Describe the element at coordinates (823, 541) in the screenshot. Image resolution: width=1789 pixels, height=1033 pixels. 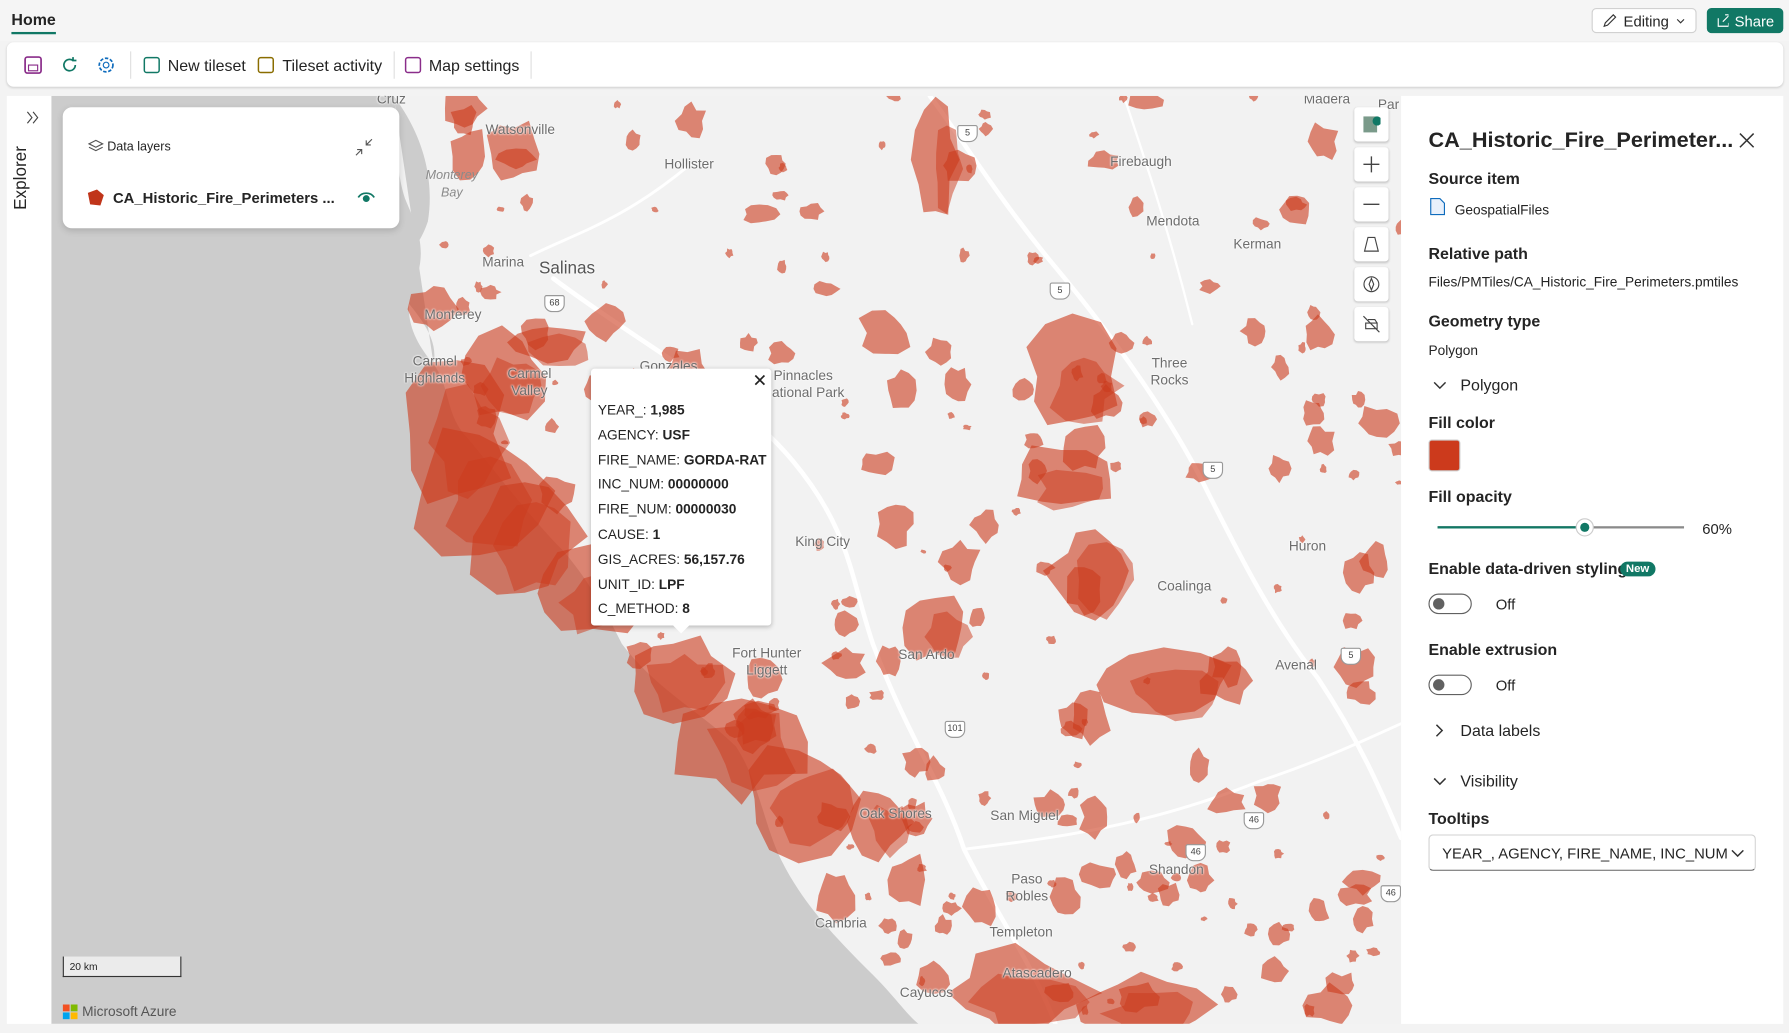
I see `map-label: King City` at that location.